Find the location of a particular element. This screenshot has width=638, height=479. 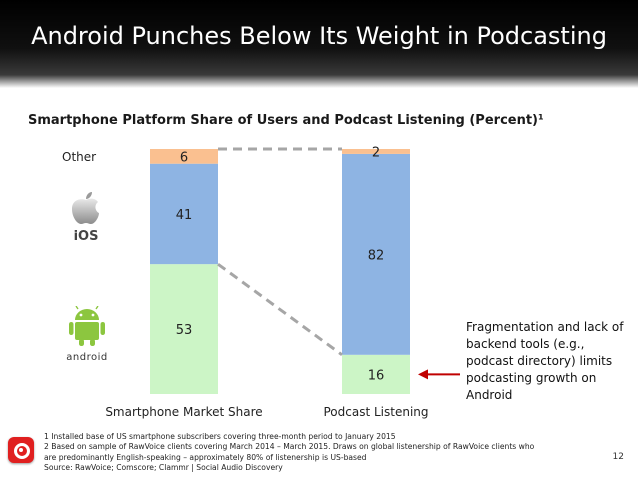

connector-line-android is located at coordinates (280, 309).